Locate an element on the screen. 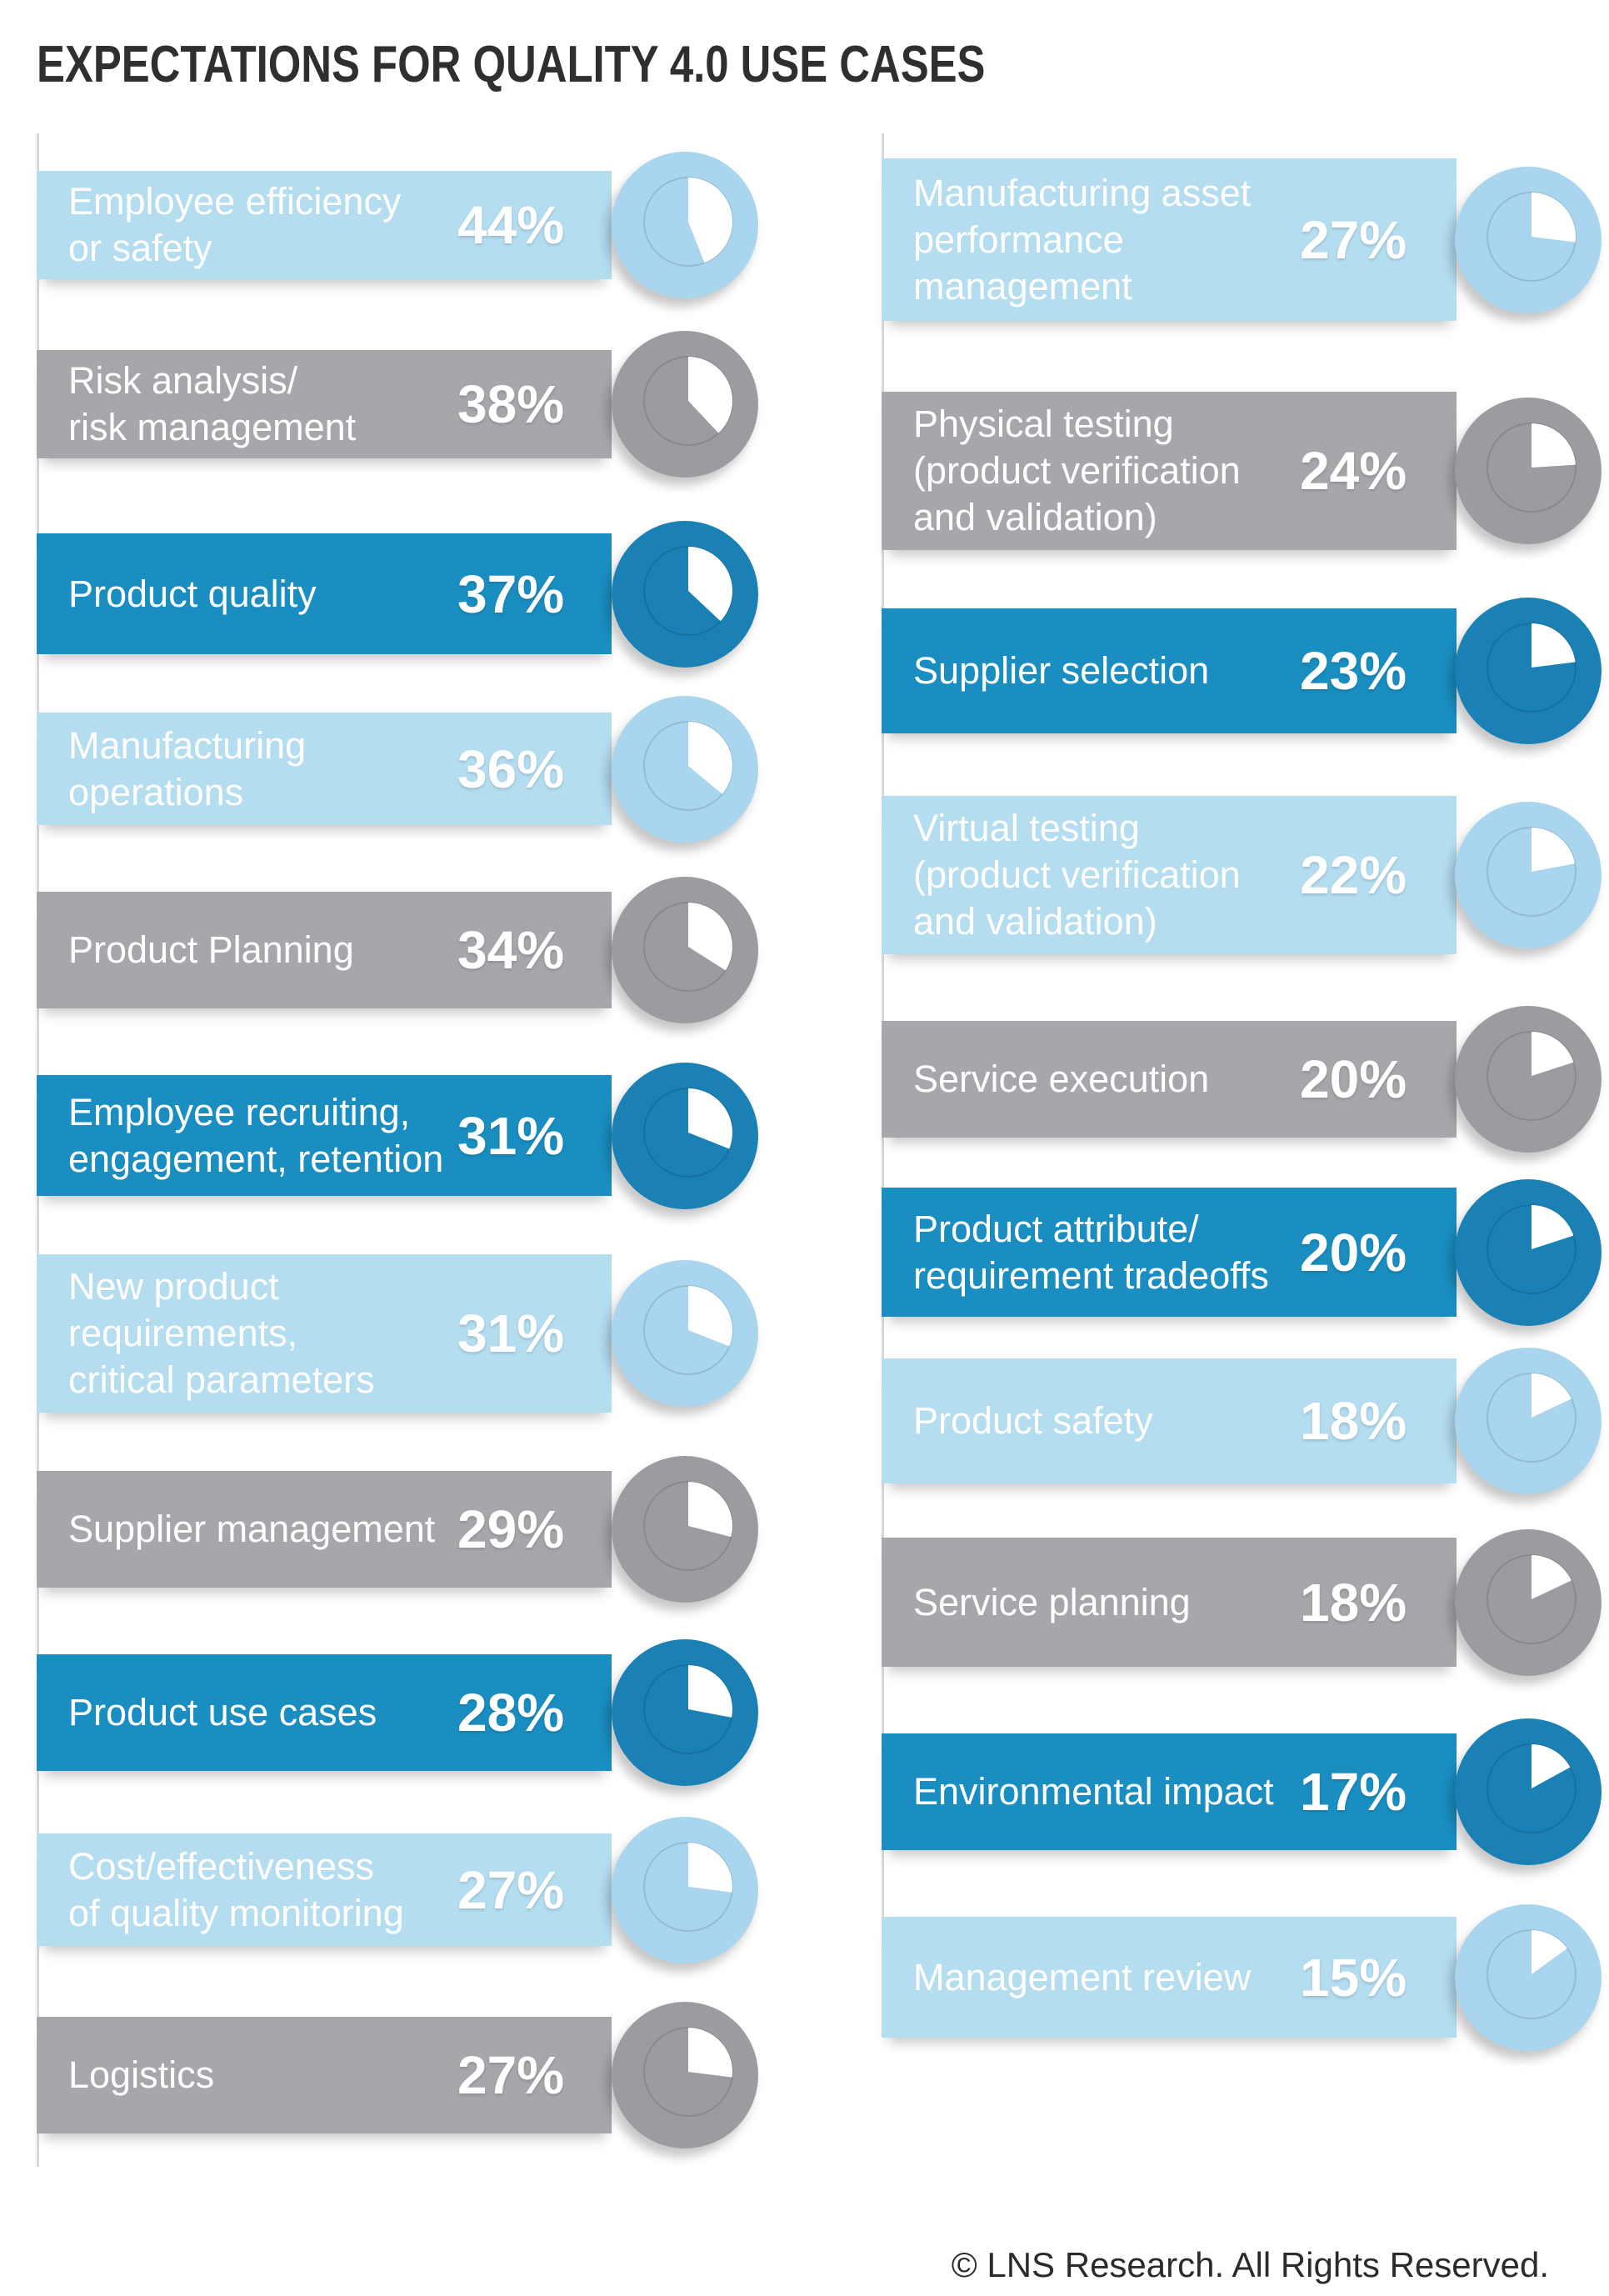  use-case-percent: 20% is located at coordinates (1353, 1079).